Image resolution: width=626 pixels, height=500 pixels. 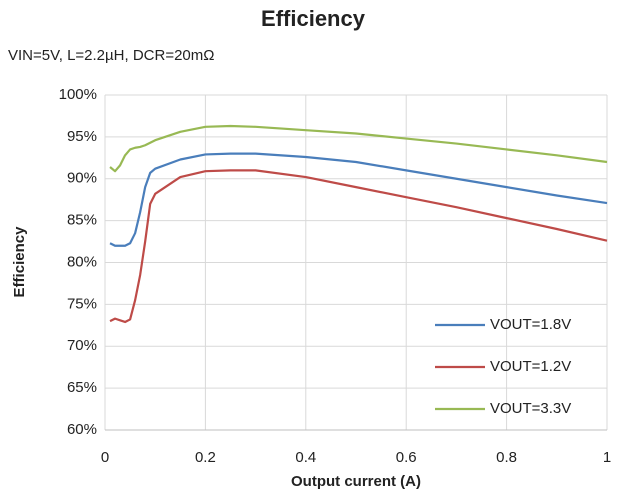 What do you see at coordinates (19, 262) in the screenshot?
I see `y-axis-title: Efficiency` at bounding box center [19, 262].